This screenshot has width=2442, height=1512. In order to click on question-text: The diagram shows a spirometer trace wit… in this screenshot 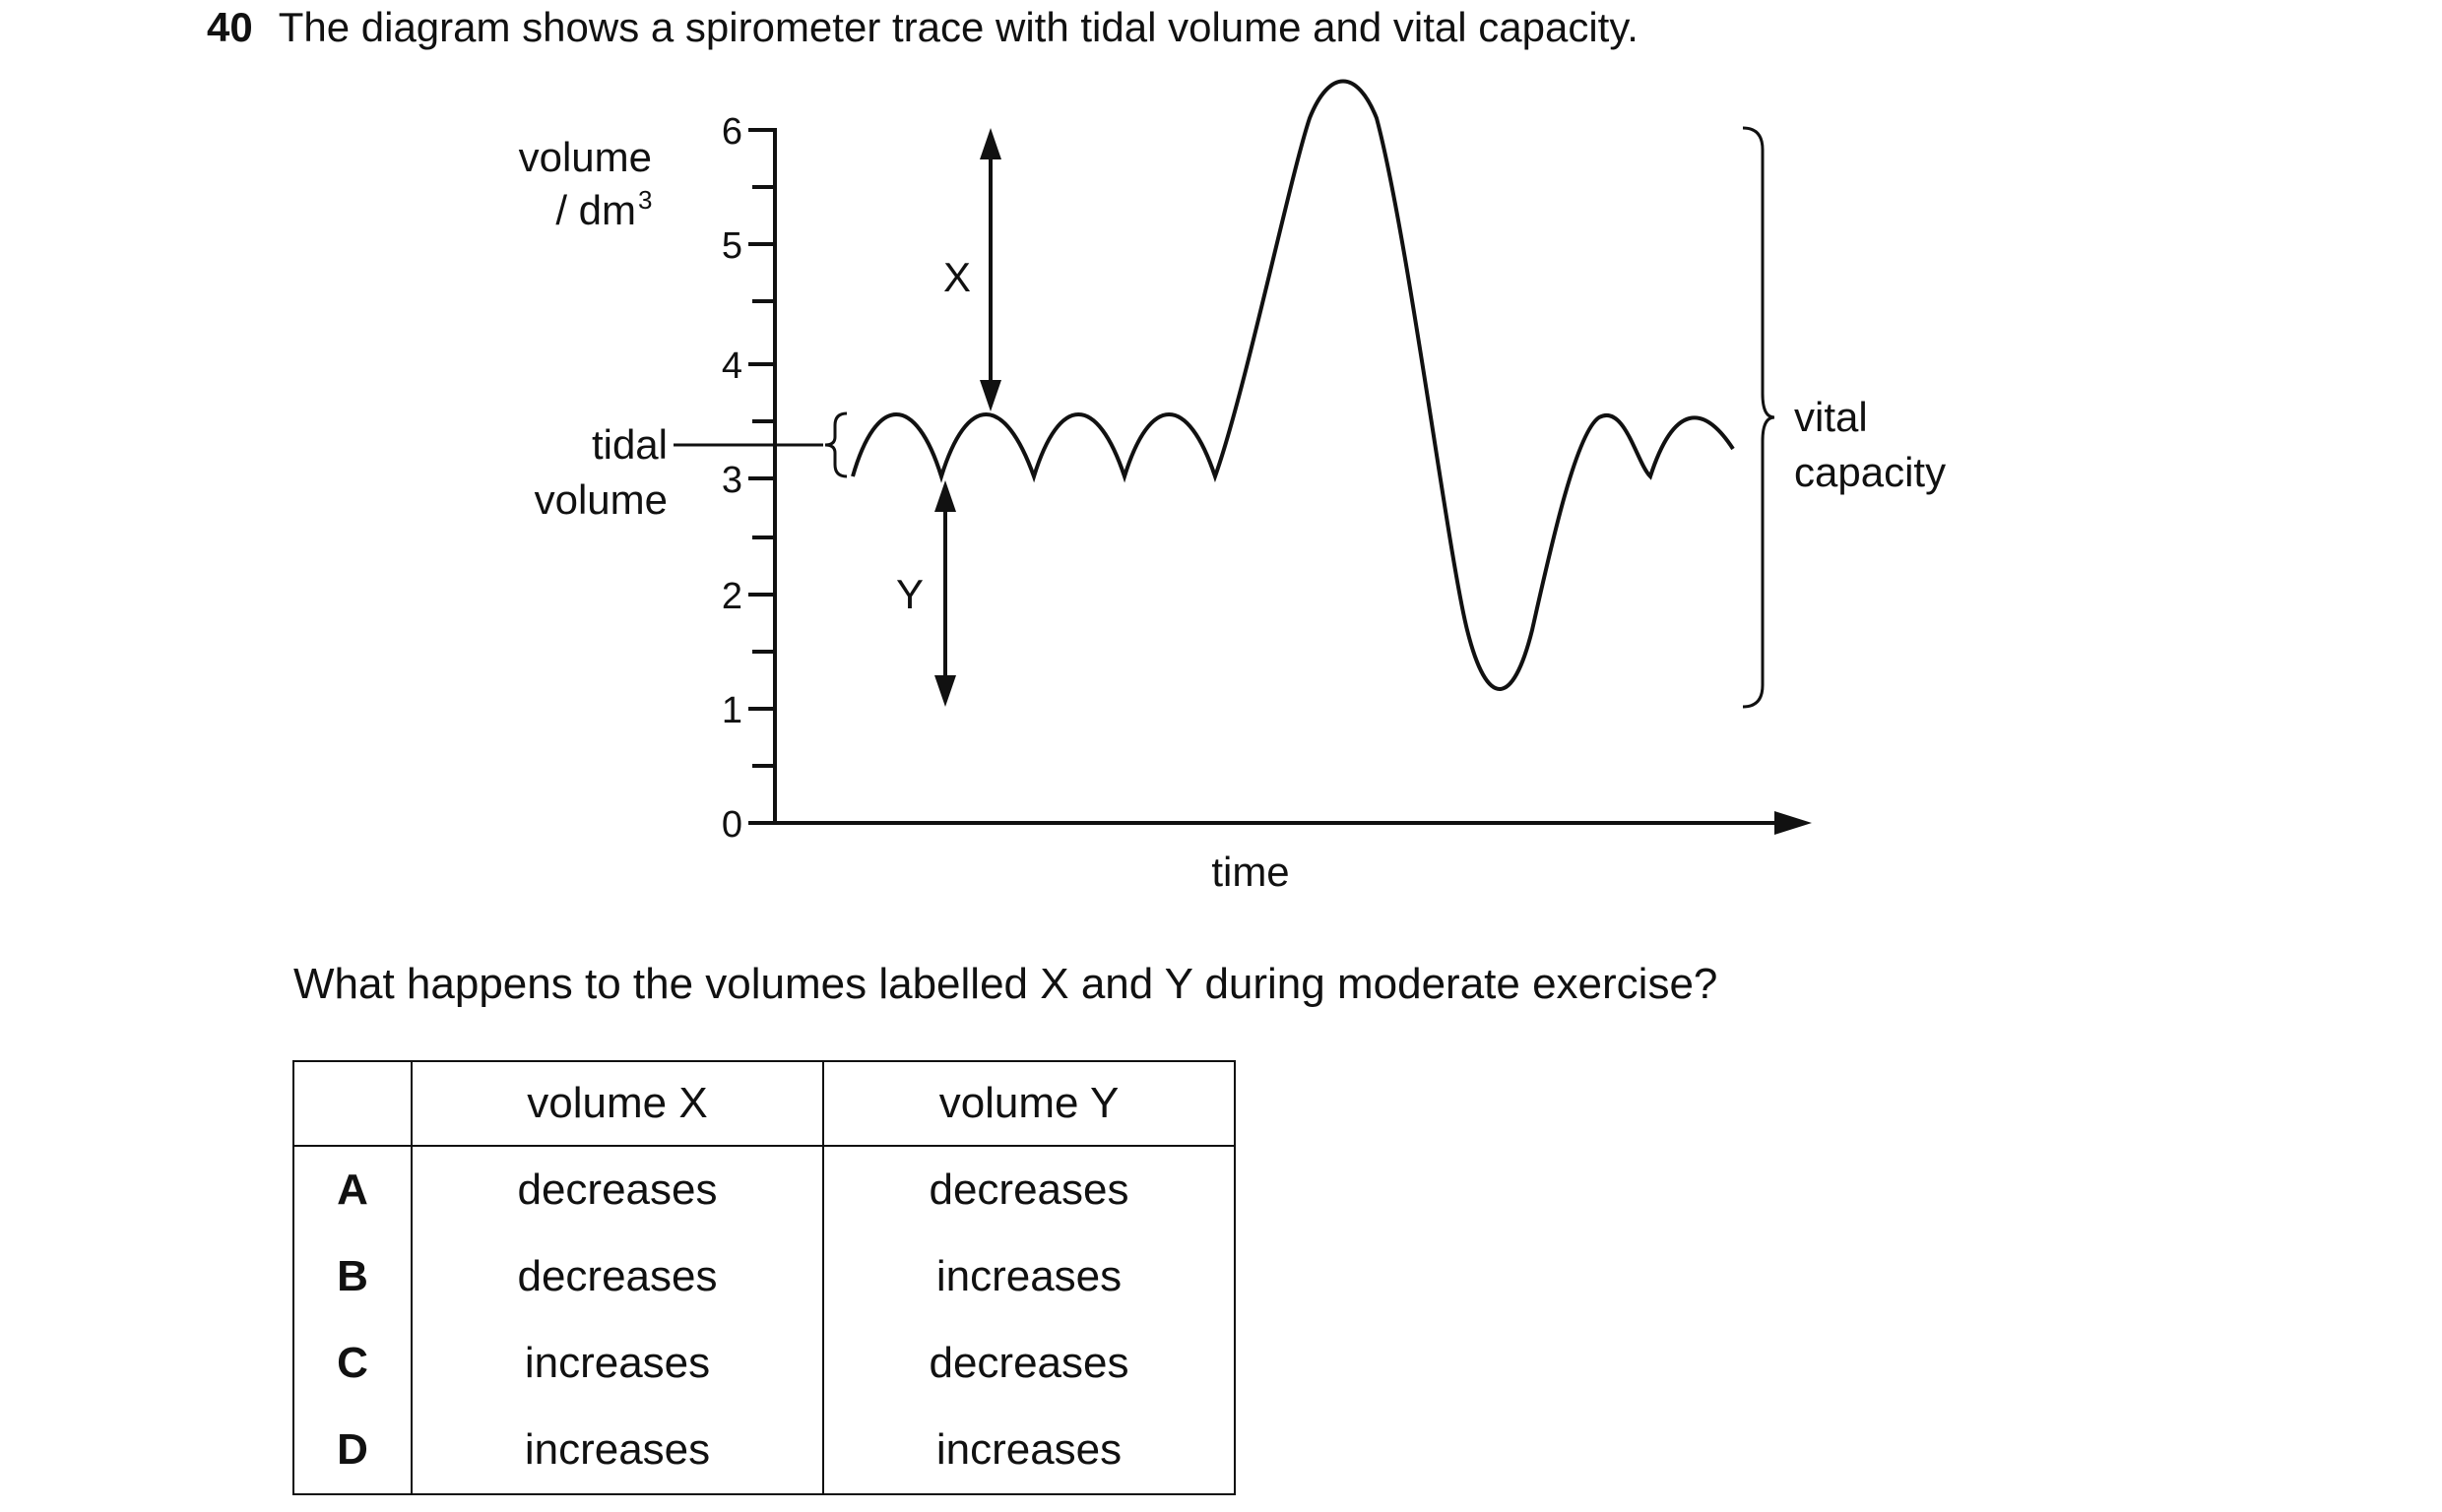, I will do `click(958, 27)`.